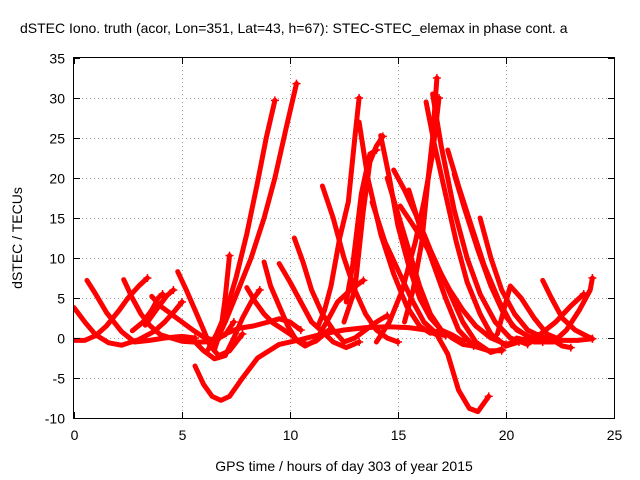  Describe the element at coordinates (57, 59) in the screenshot. I see `y-tick-label: 35` at that location.